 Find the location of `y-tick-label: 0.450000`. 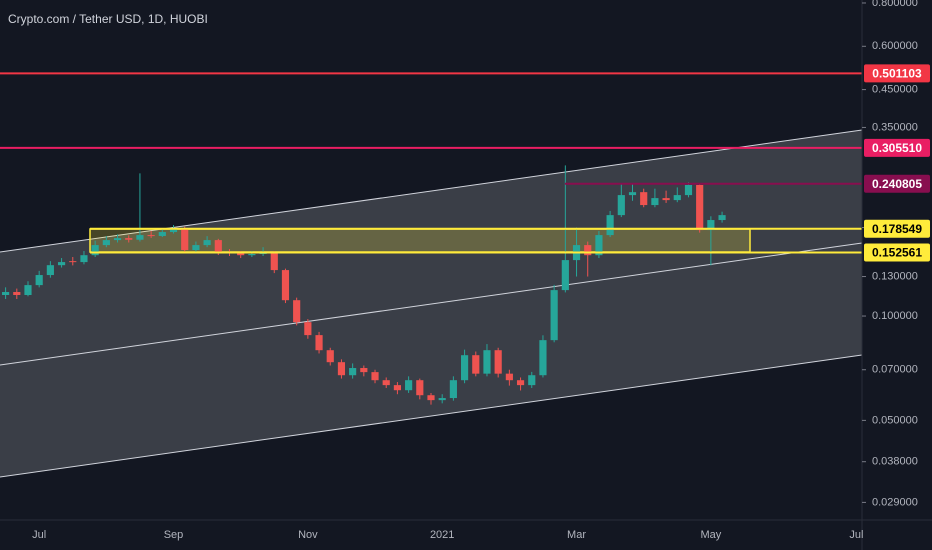

y-tick-label: 0.450000 is located at coordinates (895, 90).